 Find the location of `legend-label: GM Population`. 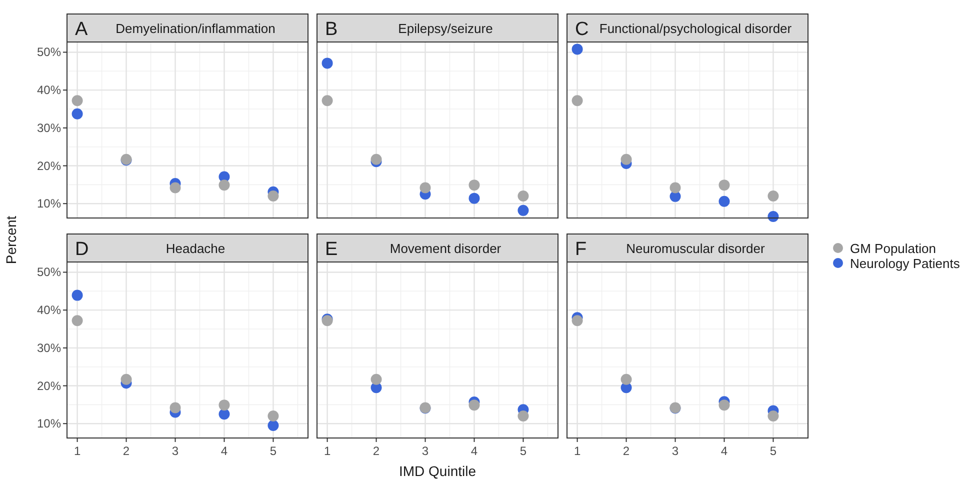

legend-label: GM Population is located at coordinates (893, 248).